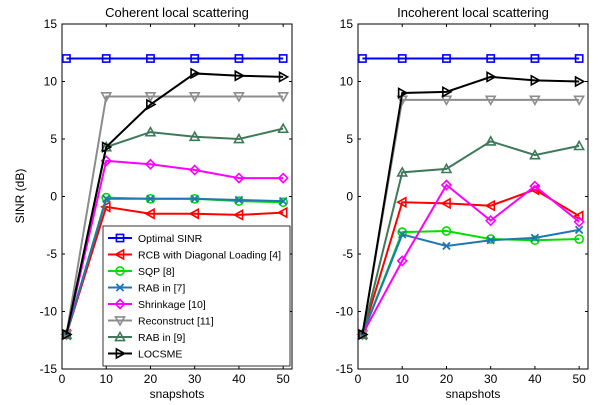 The image size is (602, 405). I want to click on x-axis-label: snapshots, so click(177, 394).